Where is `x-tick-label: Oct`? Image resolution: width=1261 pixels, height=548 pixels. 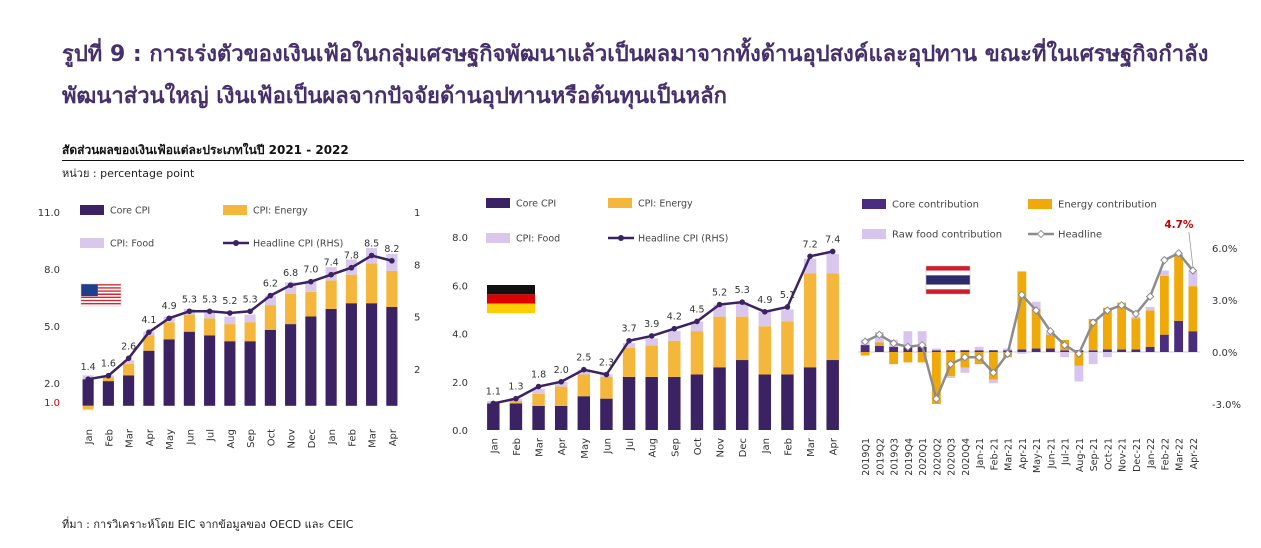 x-tick-label: Oct is located at coordinates (698, 446).